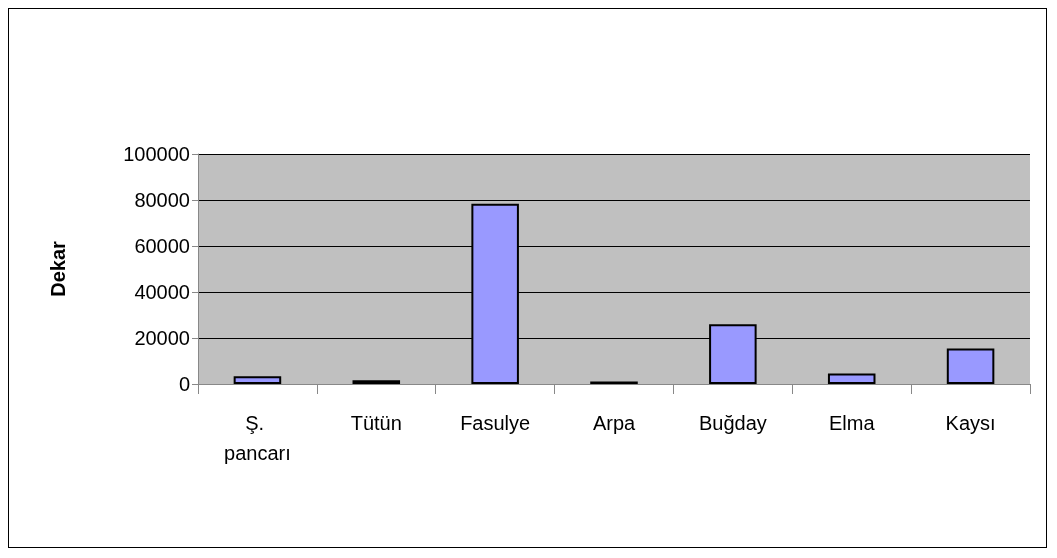 The height and width of the screenshot is (558, 1057). Describe the element at coordinates (162, 338) in the screenshot. I see `y-tick-label: 20000` at that location.